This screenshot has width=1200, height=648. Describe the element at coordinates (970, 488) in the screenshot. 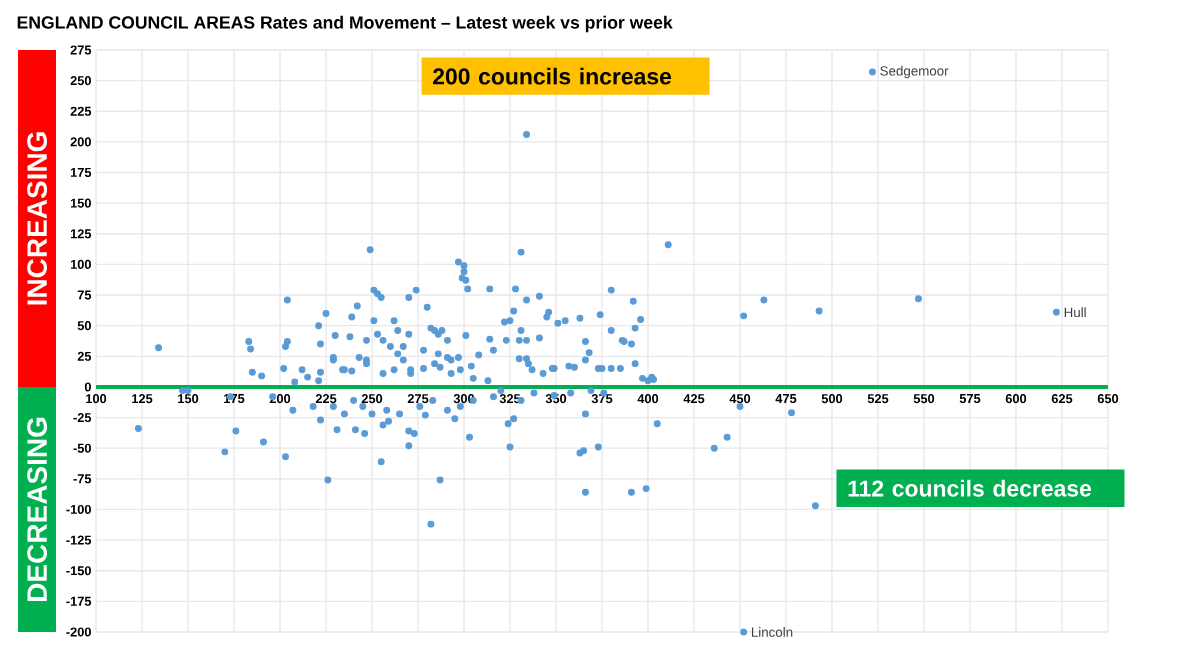

I see `annotation: 112 councils decrease` at that location.